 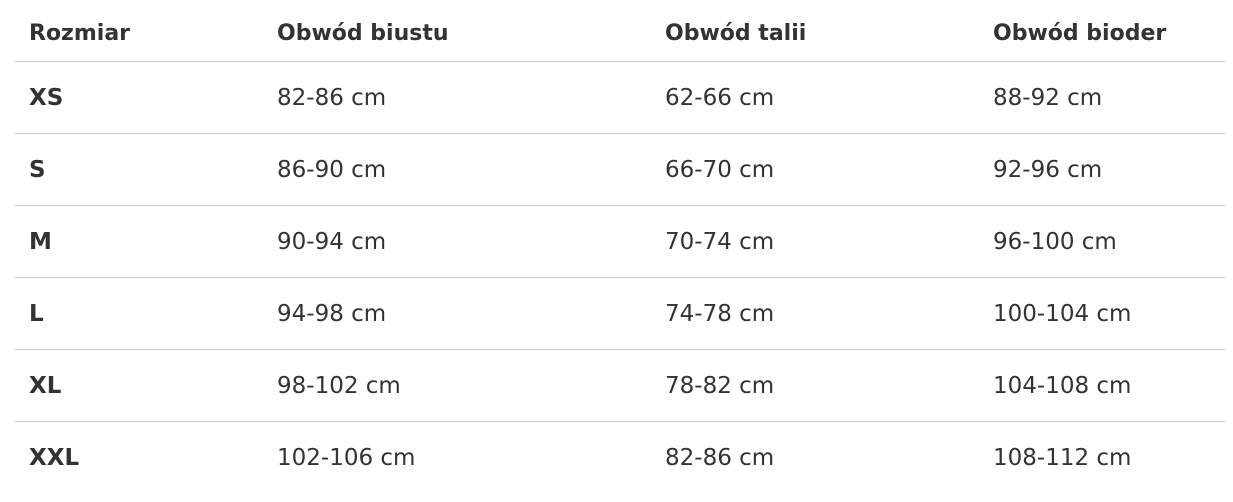 What do you see at coordinates (620, 386) in the screenshot?
I see `table-row: XL 98-102 cm 78-82 cm 104-108 cm` at bounding box center [620, 386].